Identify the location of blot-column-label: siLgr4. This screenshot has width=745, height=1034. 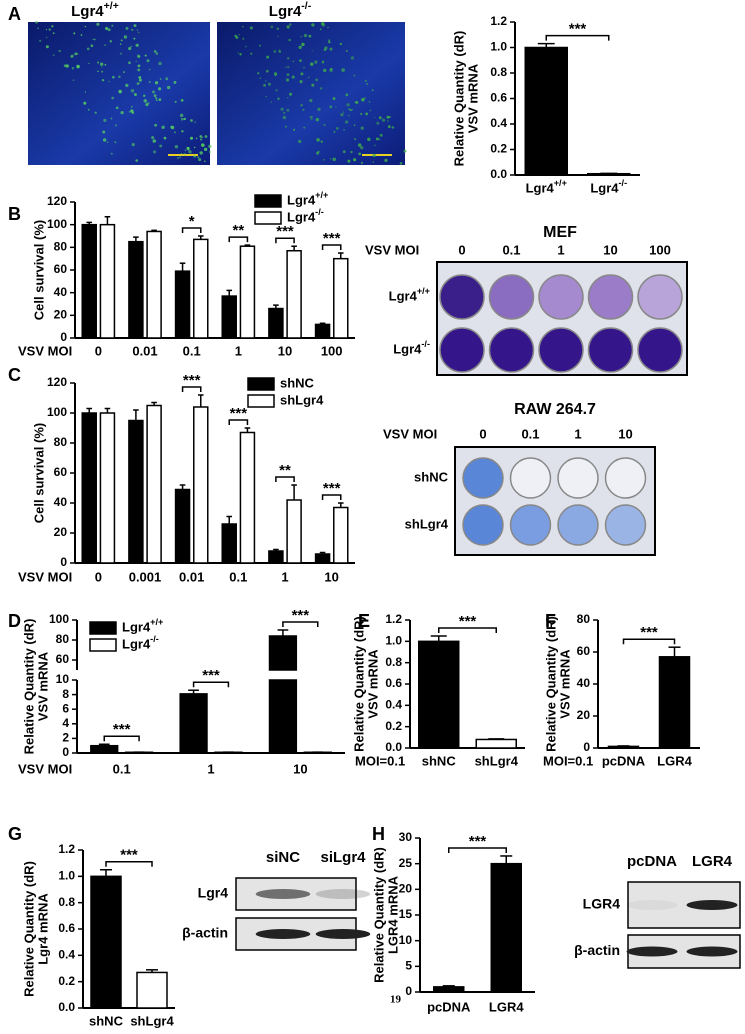
(343, 857).